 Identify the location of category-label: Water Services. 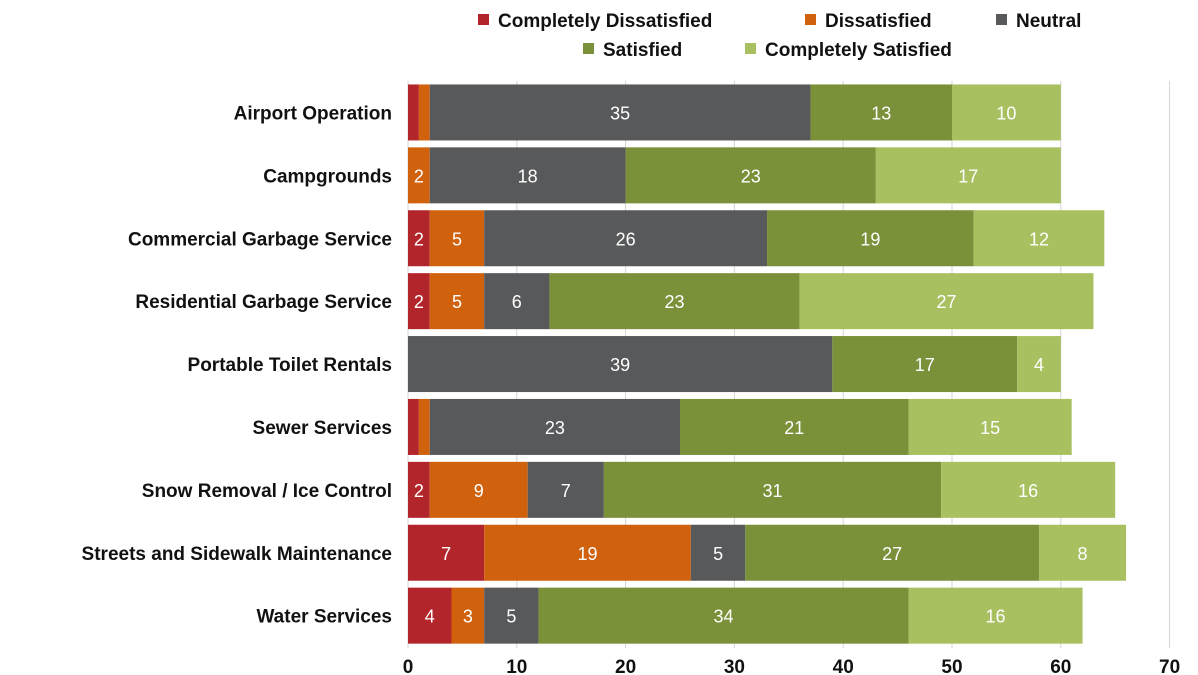
(324, 617).